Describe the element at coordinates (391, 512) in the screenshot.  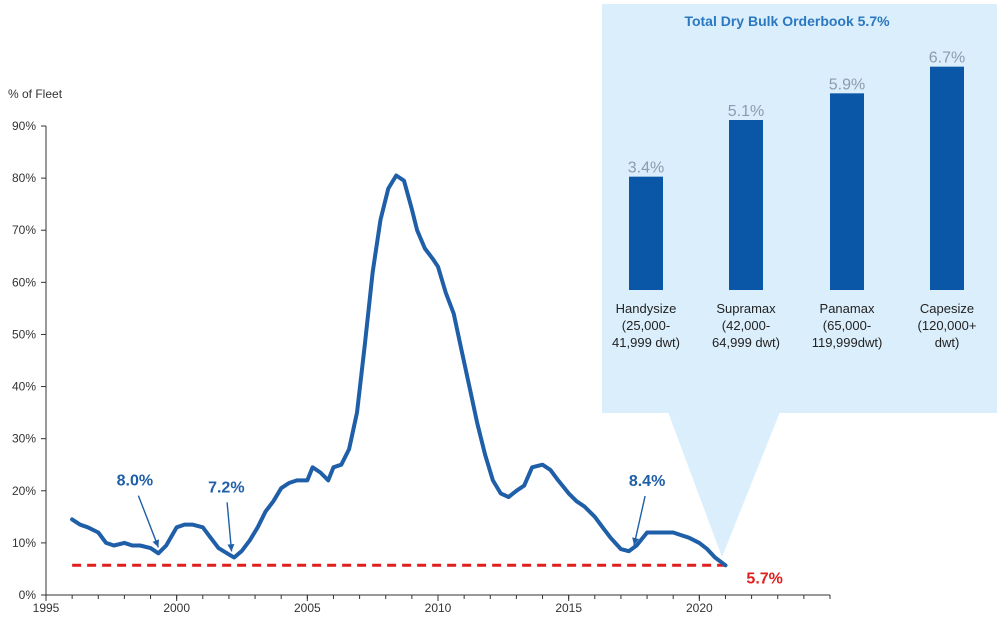
I see `annotations: 8.0% 7.2% 8.4%` at that location.